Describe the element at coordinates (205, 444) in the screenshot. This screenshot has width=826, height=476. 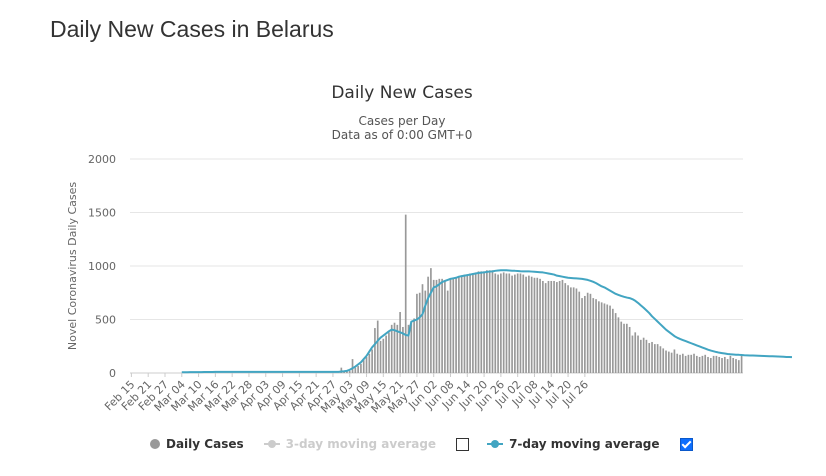
I see `legend-daily-cases-label: Daily Cases` at that location.